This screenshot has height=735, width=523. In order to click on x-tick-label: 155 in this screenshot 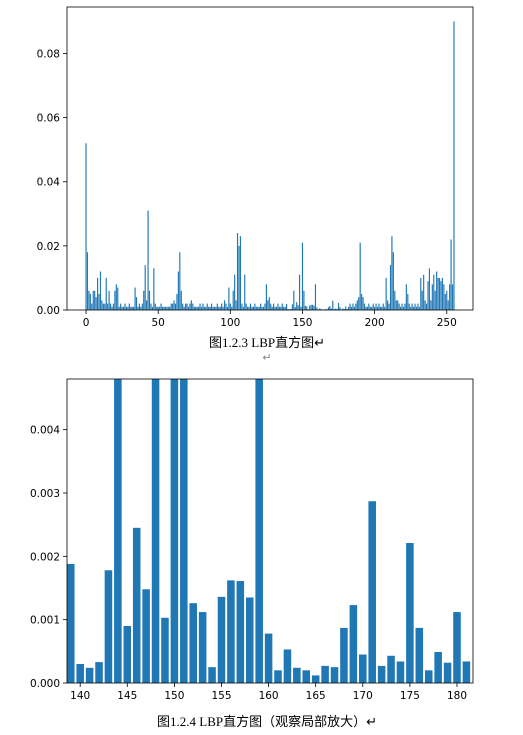, I will do `click(221, 696)`.